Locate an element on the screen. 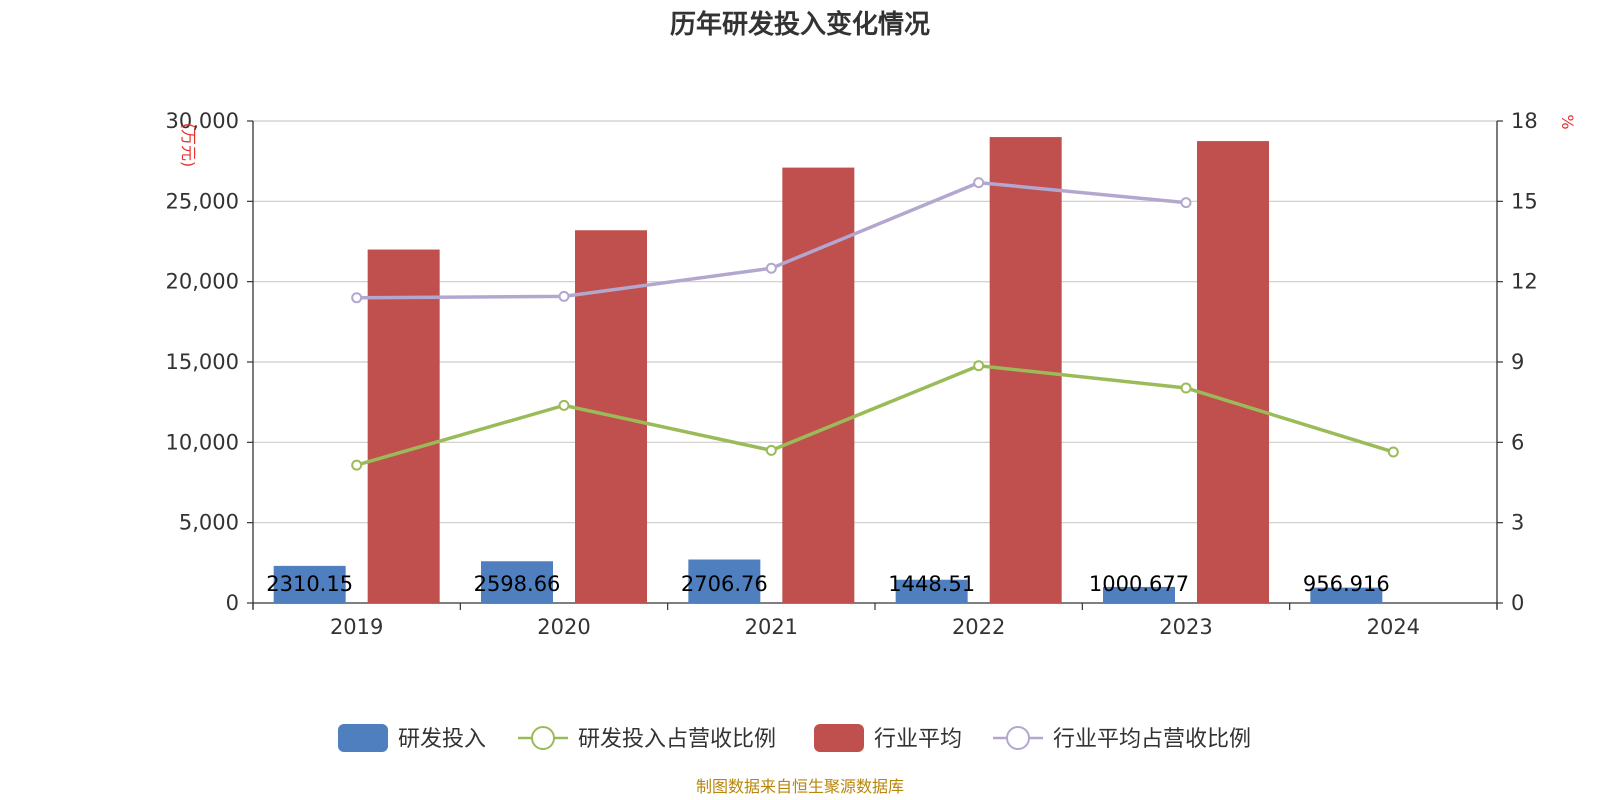  left-tick-label: 30,000 is located at coordinates (202, 121).